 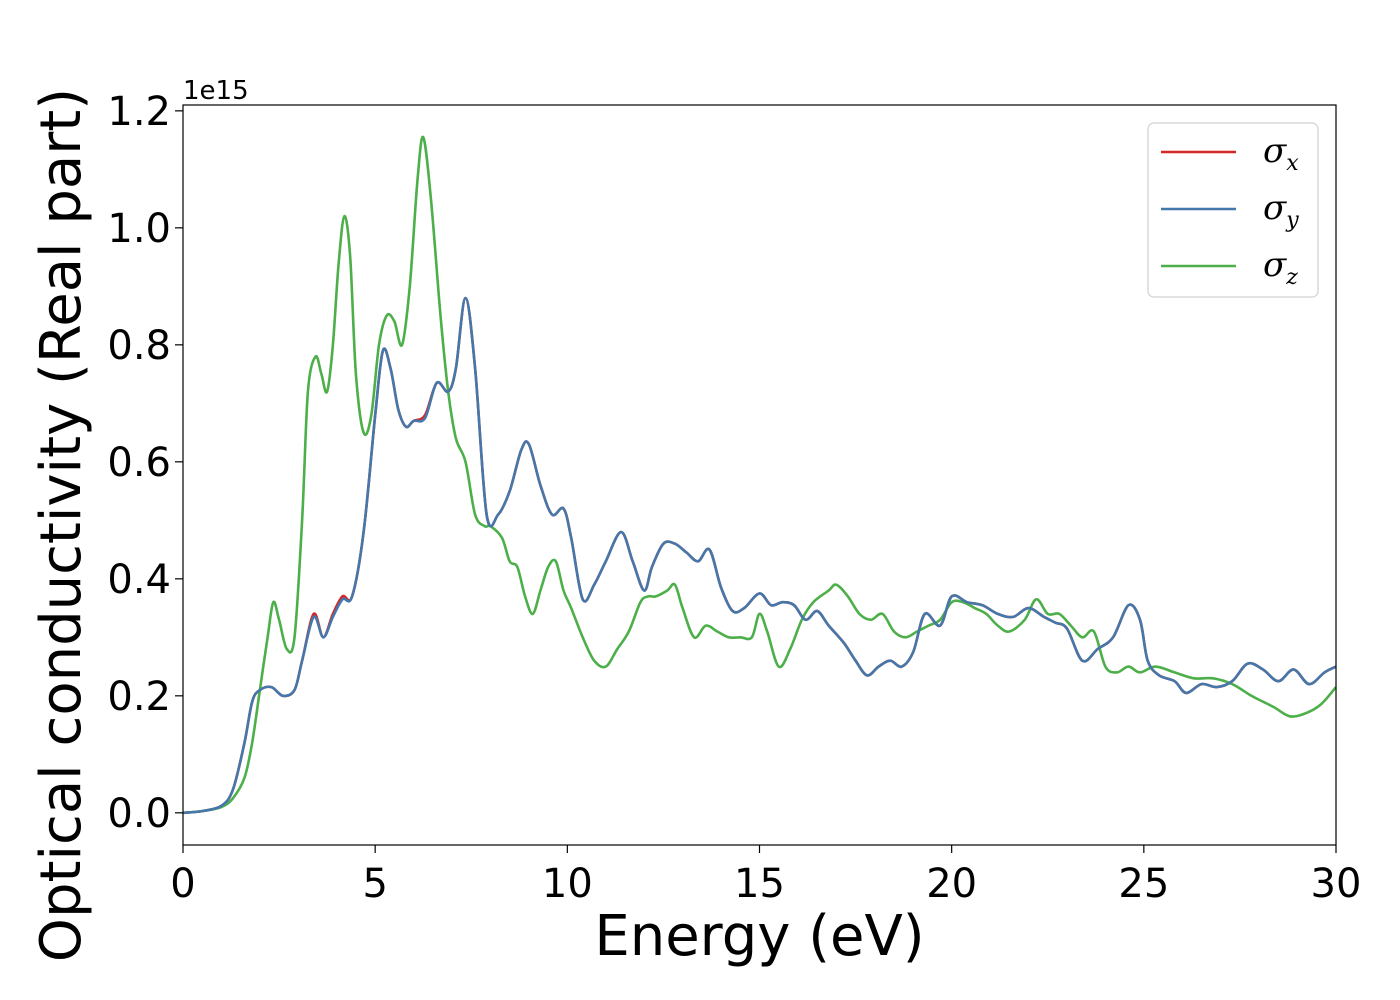 What do you see at coordinates (1281, 210) in the screenshot?
I see `legend-label-sigma-y: σy` at bounding box center [1281, 210].